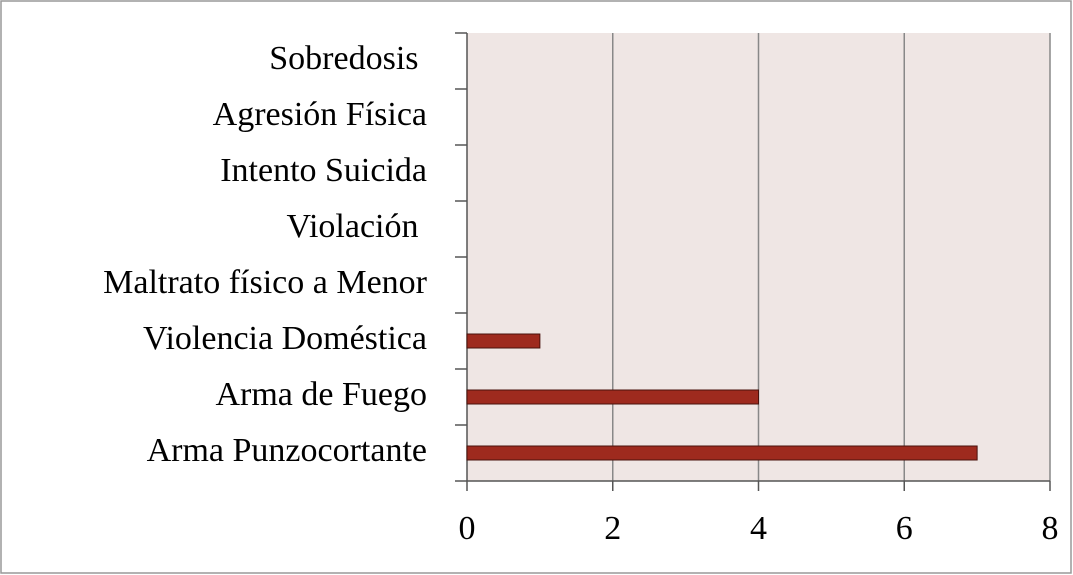 The image size is (1073, 575). What do you see at coordinates (321, 394) in the screenshot?
I see `y-tick-label: Arma de Fuego` at bounding box center [321, 394].